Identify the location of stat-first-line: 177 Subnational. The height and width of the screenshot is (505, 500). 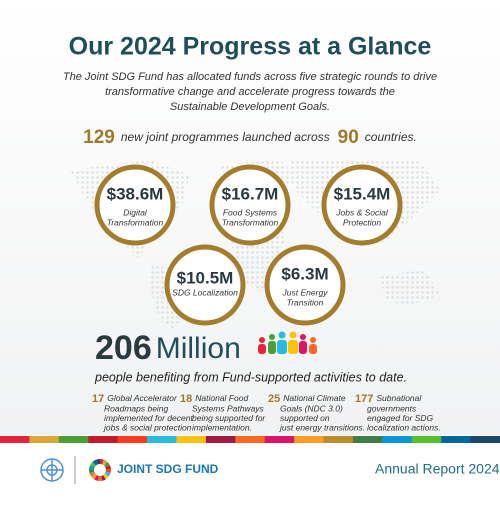
(388, 399).